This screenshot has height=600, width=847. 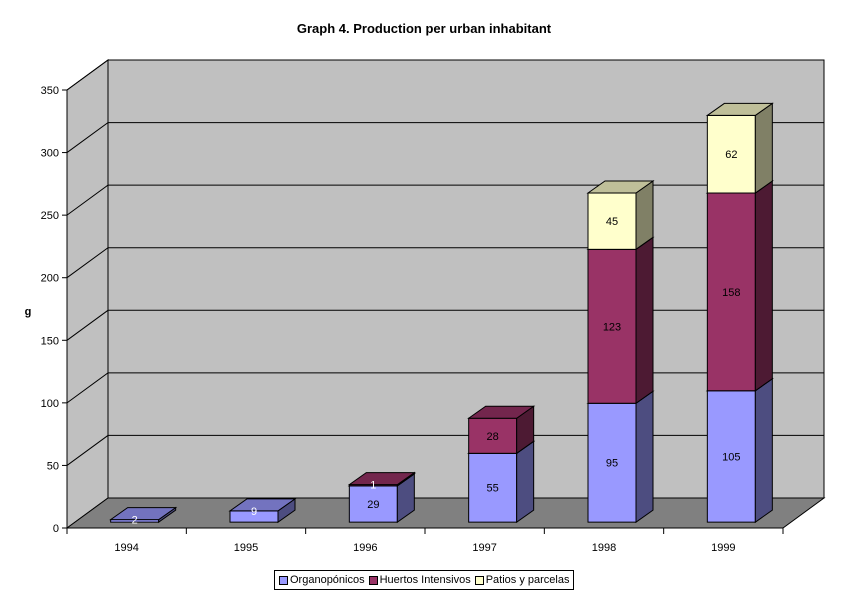 I want to click on data-label-1-1997: 28, so click(x=493, y=437).